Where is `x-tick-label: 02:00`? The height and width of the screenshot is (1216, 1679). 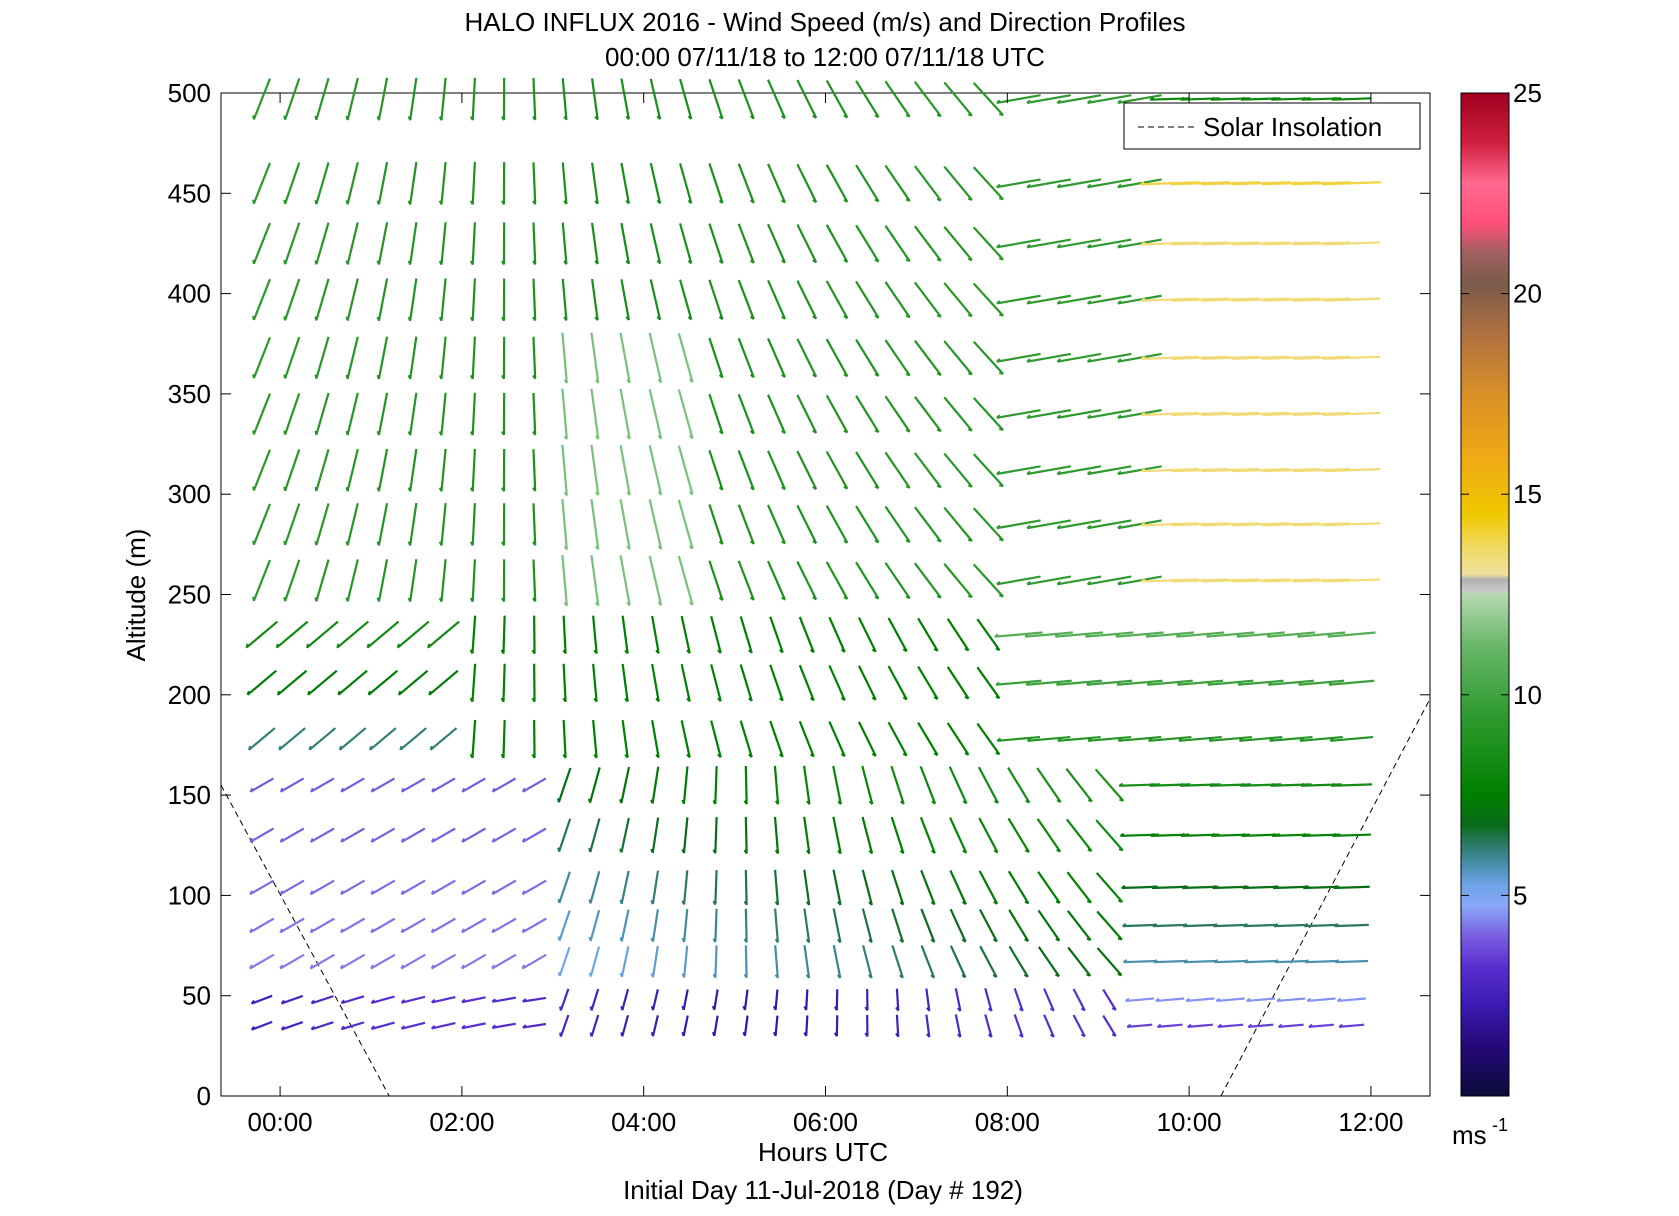 x-tick-label: 02:00 is located at coordinates (461, 1122).